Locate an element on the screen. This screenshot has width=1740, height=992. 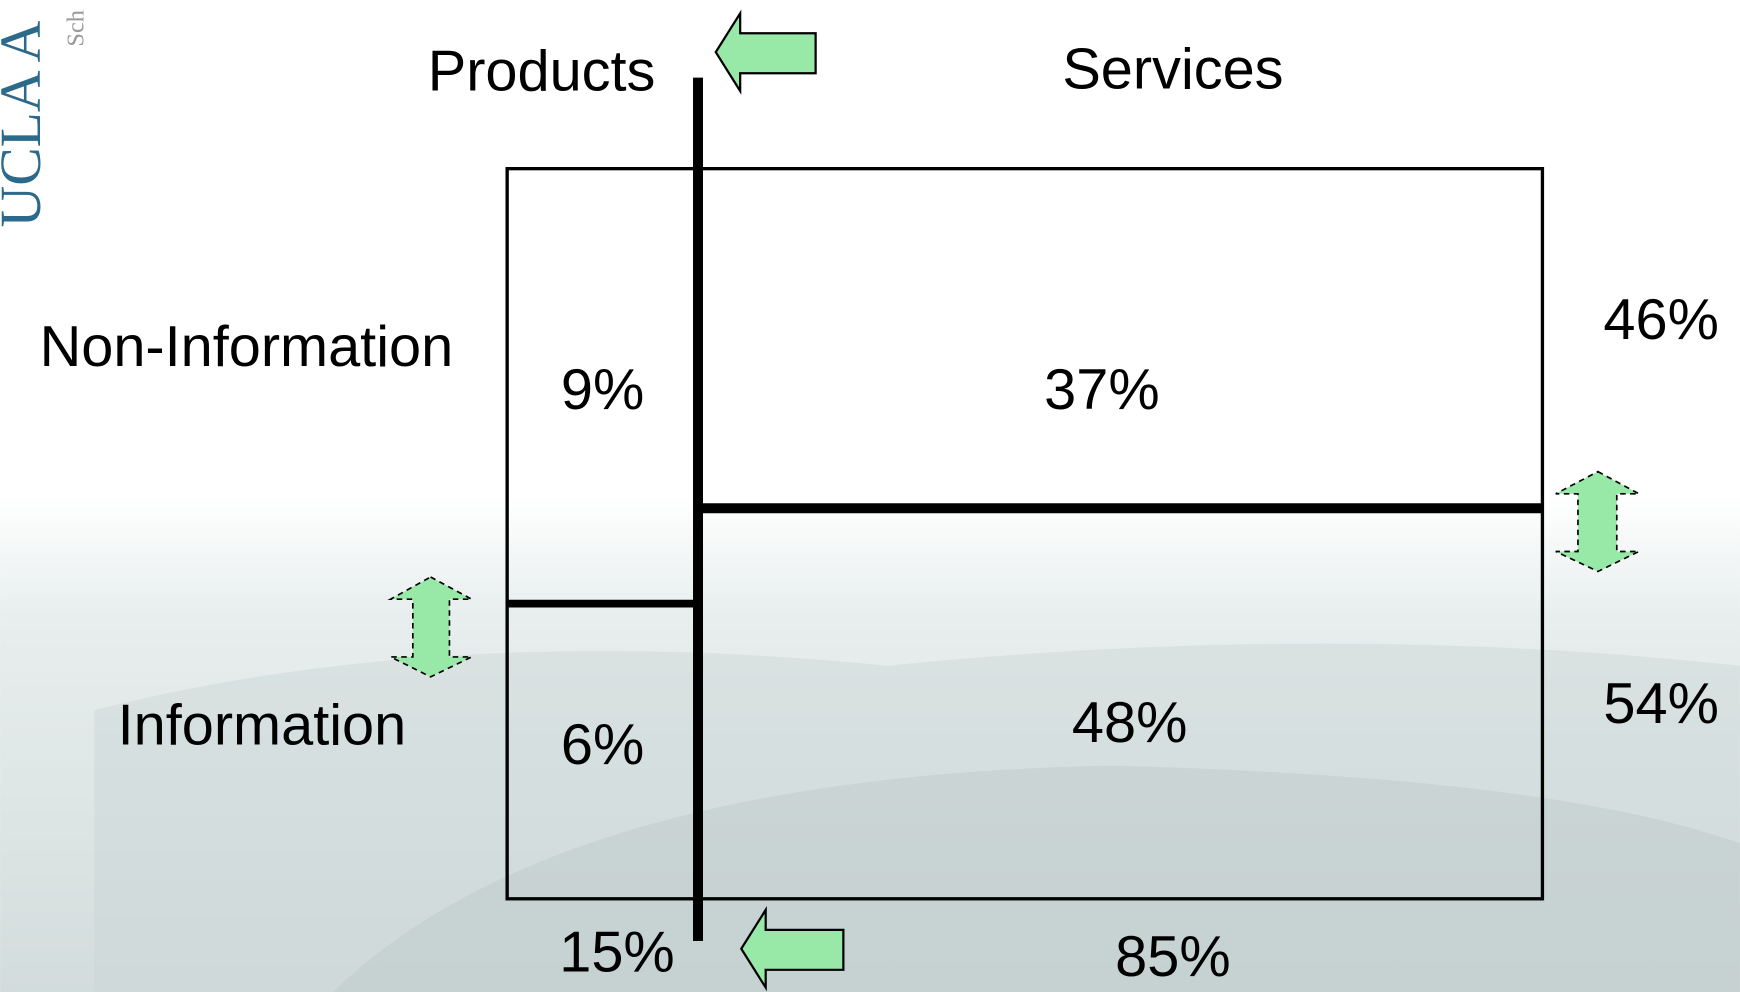
row-label: Information is located at coordinates (262, 725).